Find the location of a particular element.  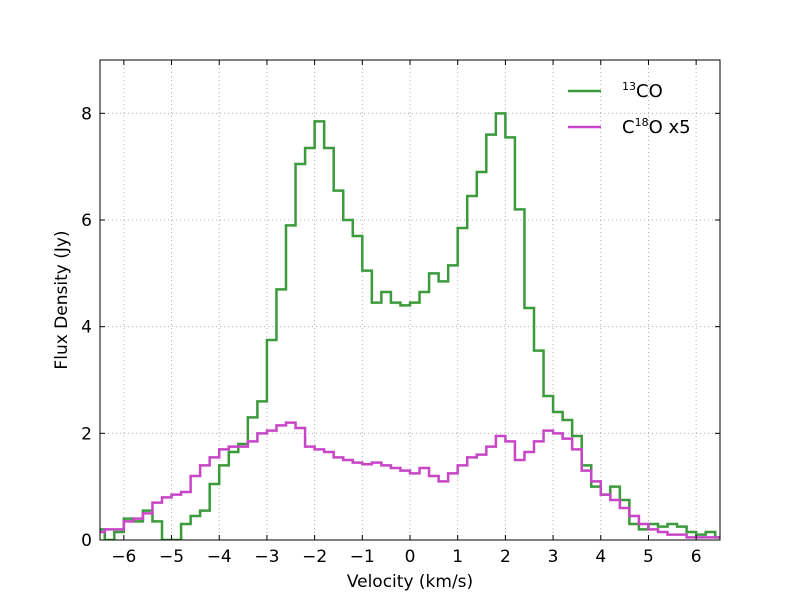

x-axis-title: Velocity (km/s) is located at coordinates (410, 582).